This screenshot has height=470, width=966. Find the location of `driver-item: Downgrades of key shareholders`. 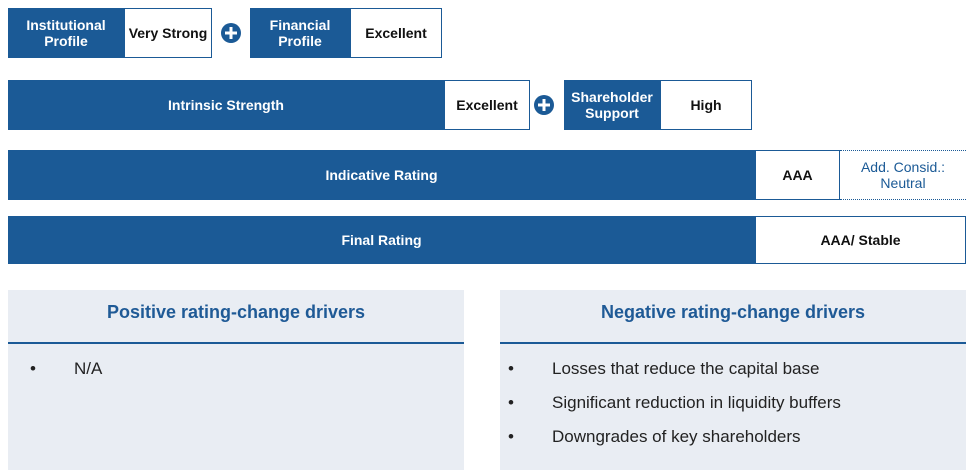

driver-item: Downgrades of key shareholders is located at coordinates (674, 441).